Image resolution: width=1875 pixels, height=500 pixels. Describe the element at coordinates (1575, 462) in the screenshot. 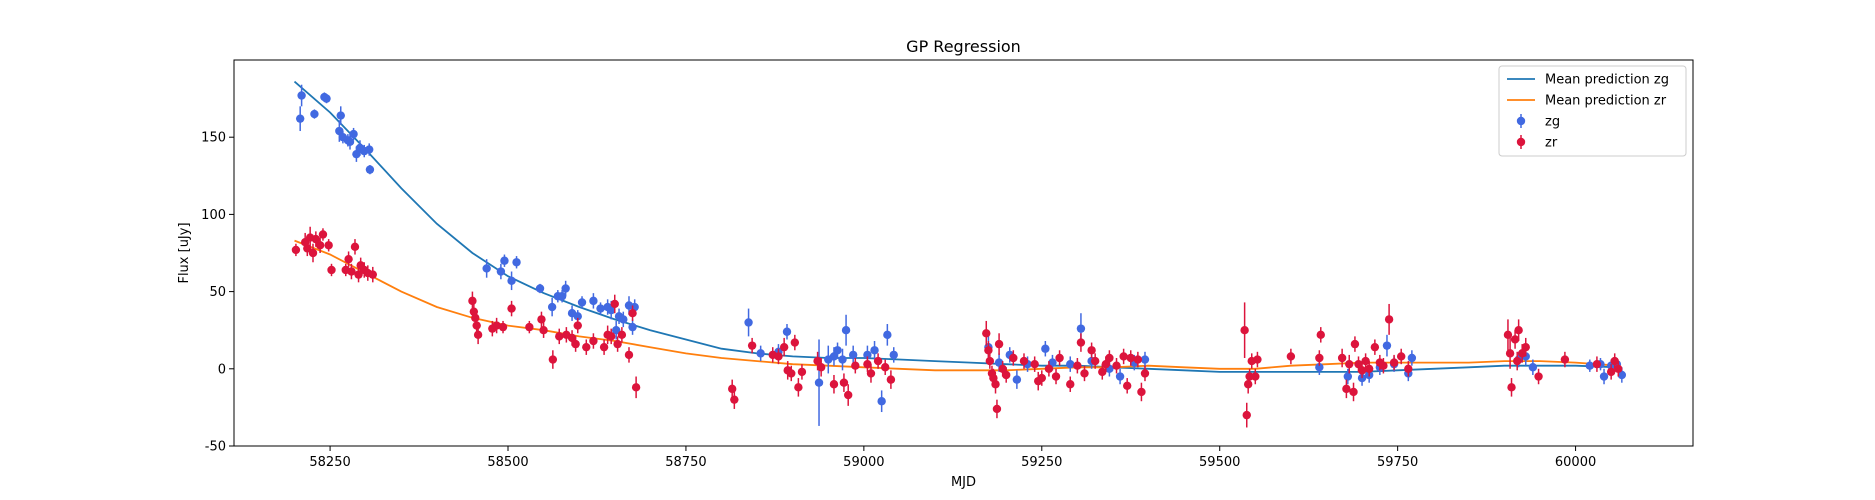

I see `x-tick-label: 60000` at that location.